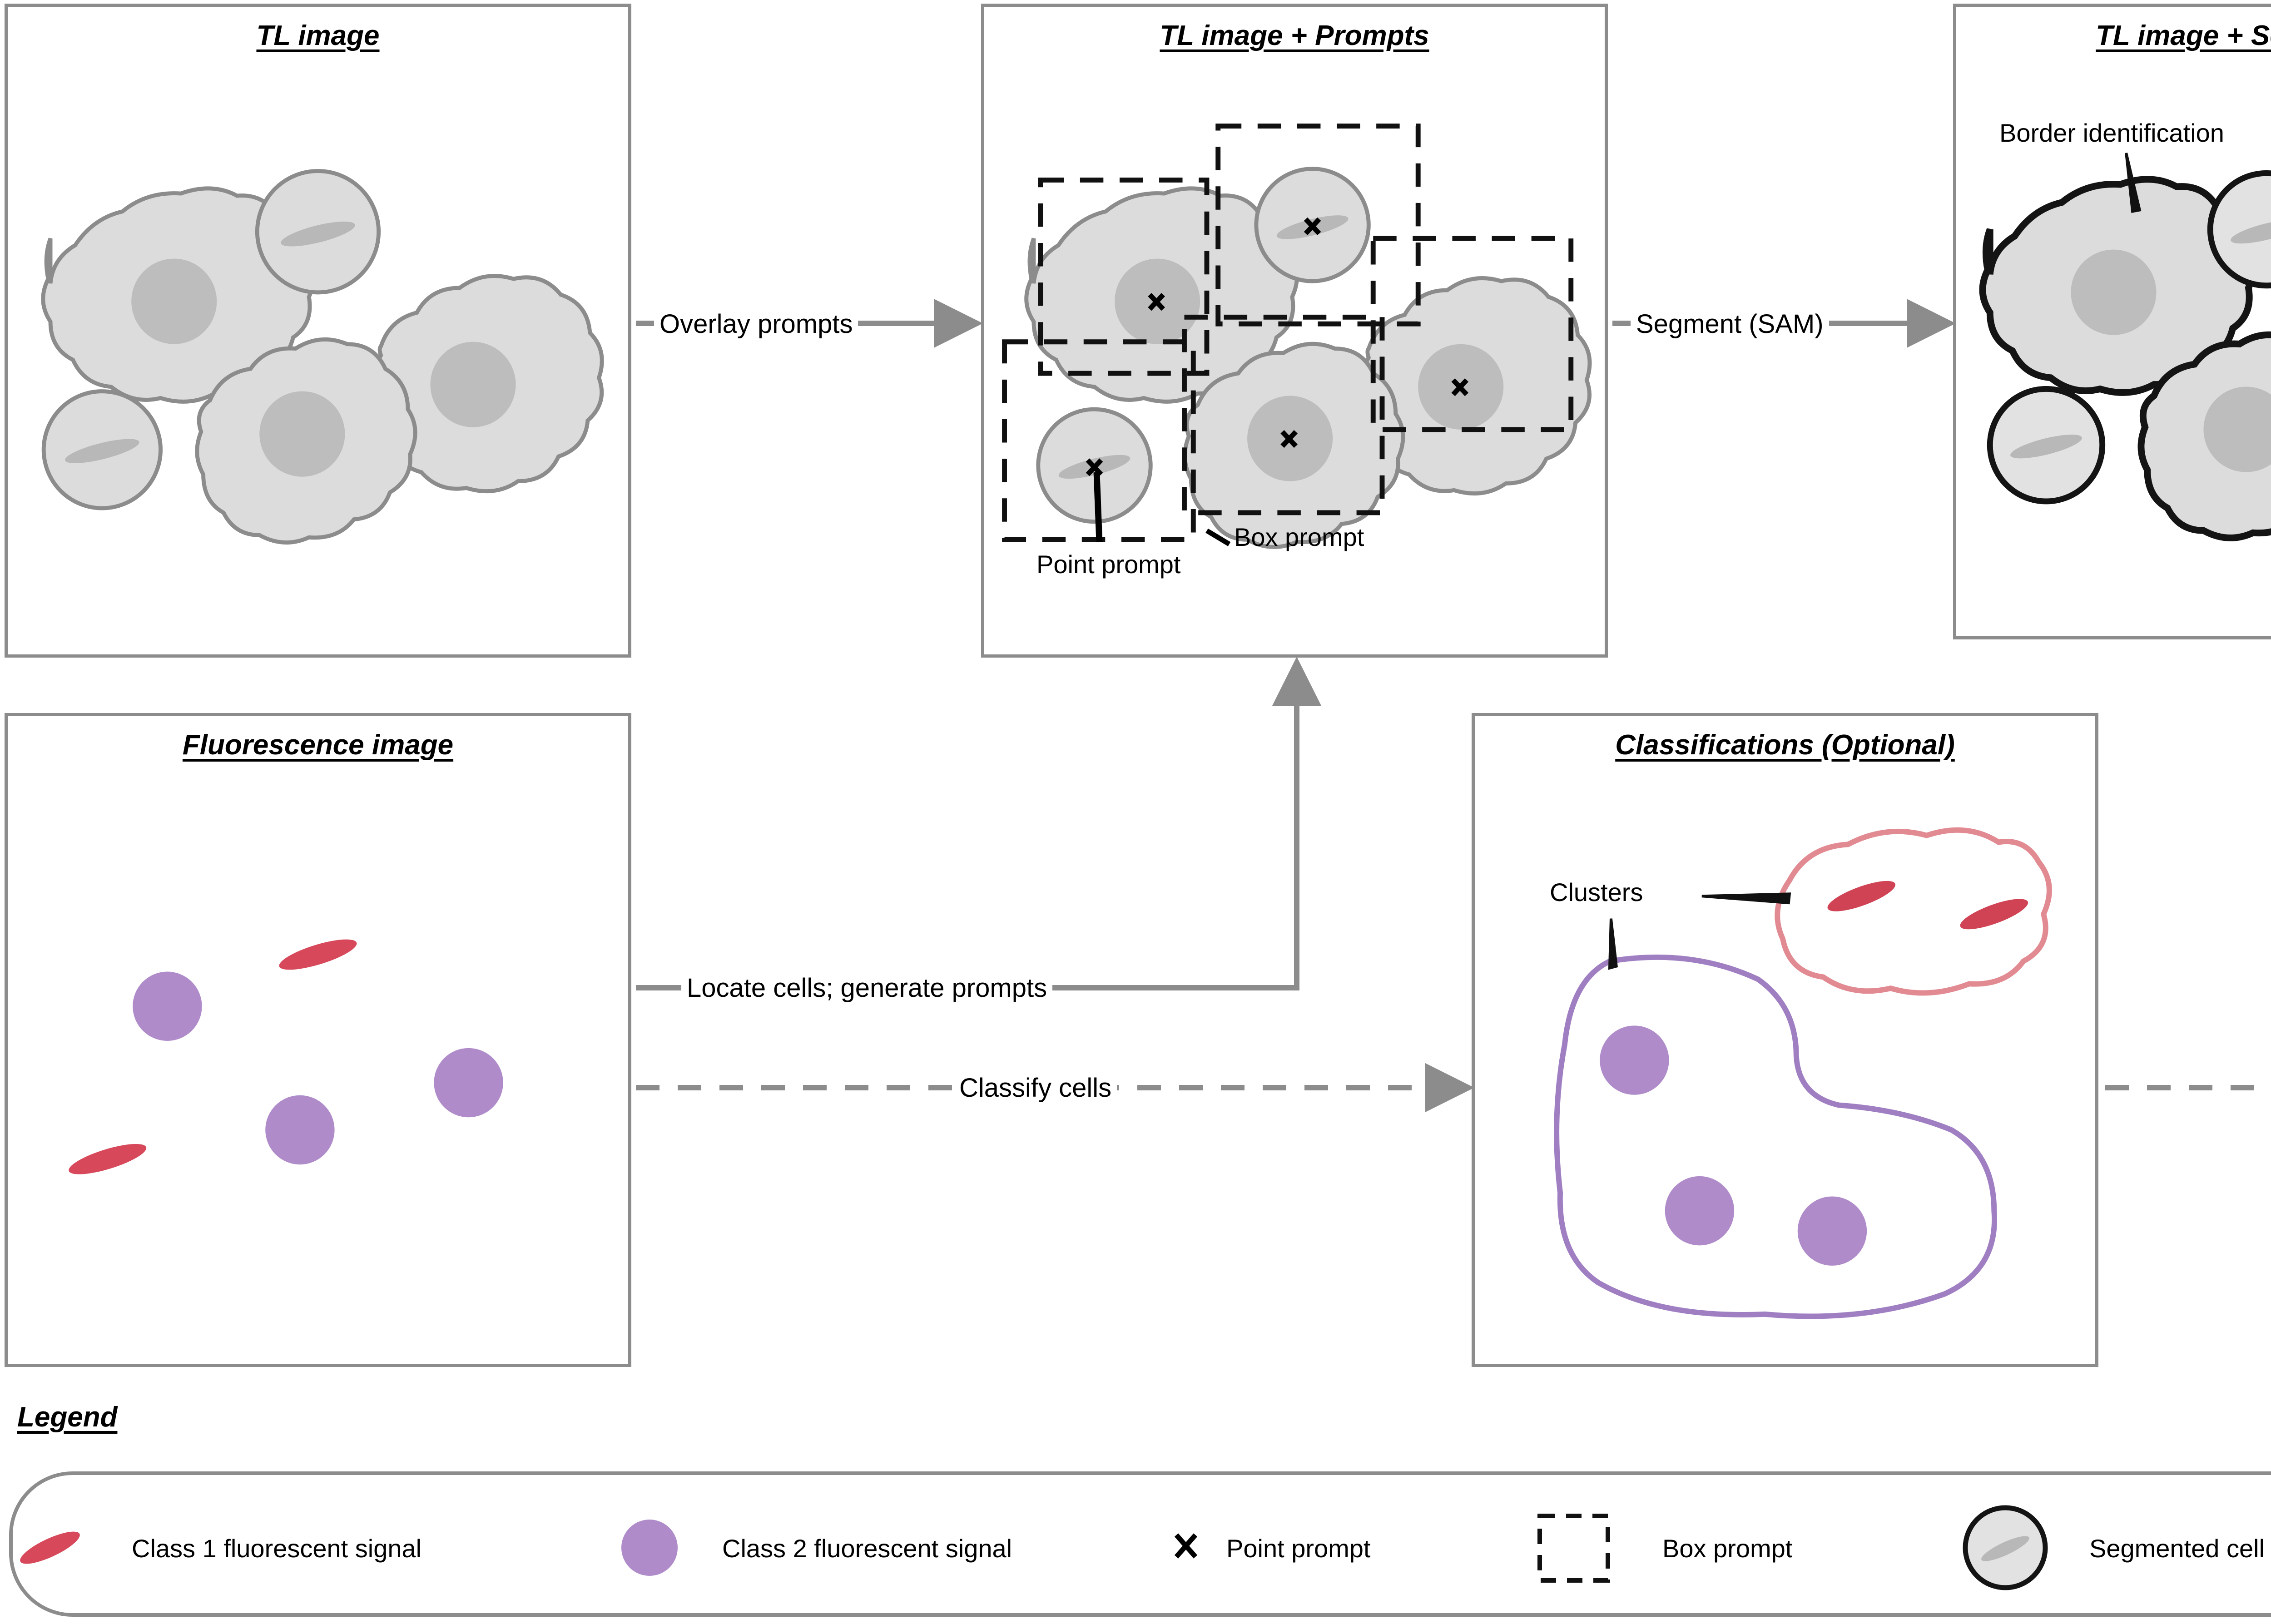  Describe the element at coordinates (1596, 892) in the screenshot. I see `clusters-label: Clusters` at that location.